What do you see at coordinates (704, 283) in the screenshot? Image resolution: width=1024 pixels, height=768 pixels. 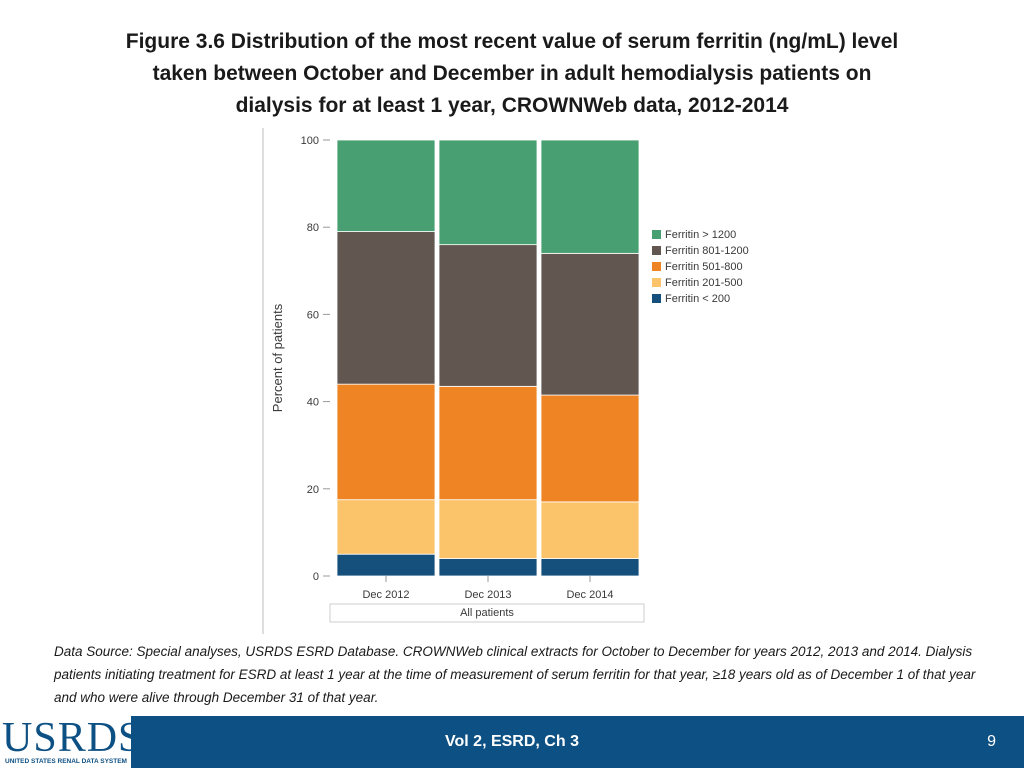 I see `legend-label: Ferritin 201-500` at bounding box center [704, 283].